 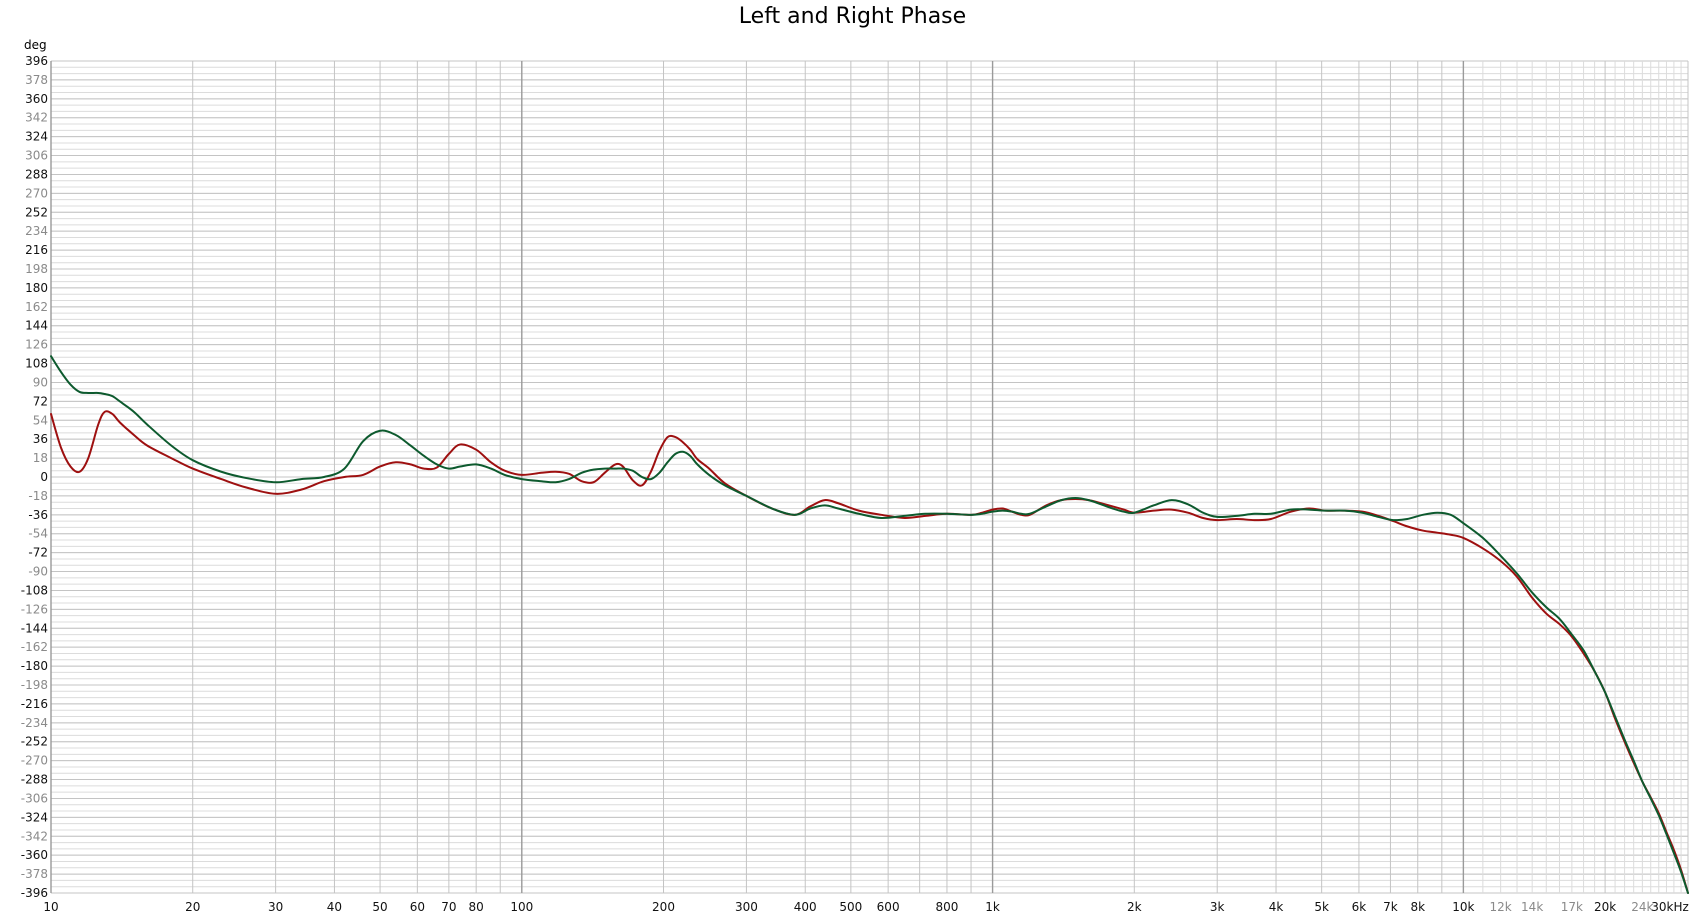 What do you see at coordinates (334, 907) in the screenshot?
I see `x-tick-label: 40` at bounding box center [334, 907].